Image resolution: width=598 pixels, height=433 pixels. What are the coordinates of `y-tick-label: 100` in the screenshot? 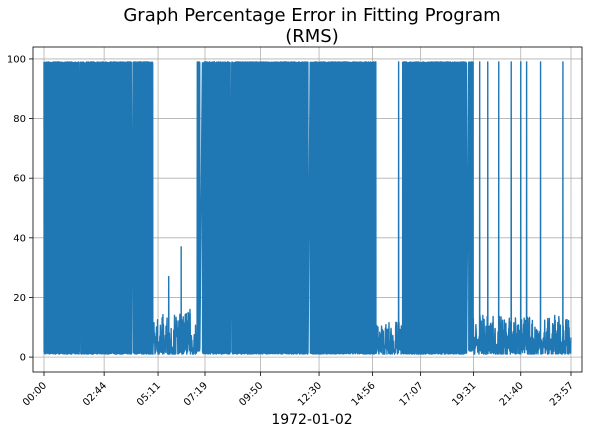 It's located at (16, 59).